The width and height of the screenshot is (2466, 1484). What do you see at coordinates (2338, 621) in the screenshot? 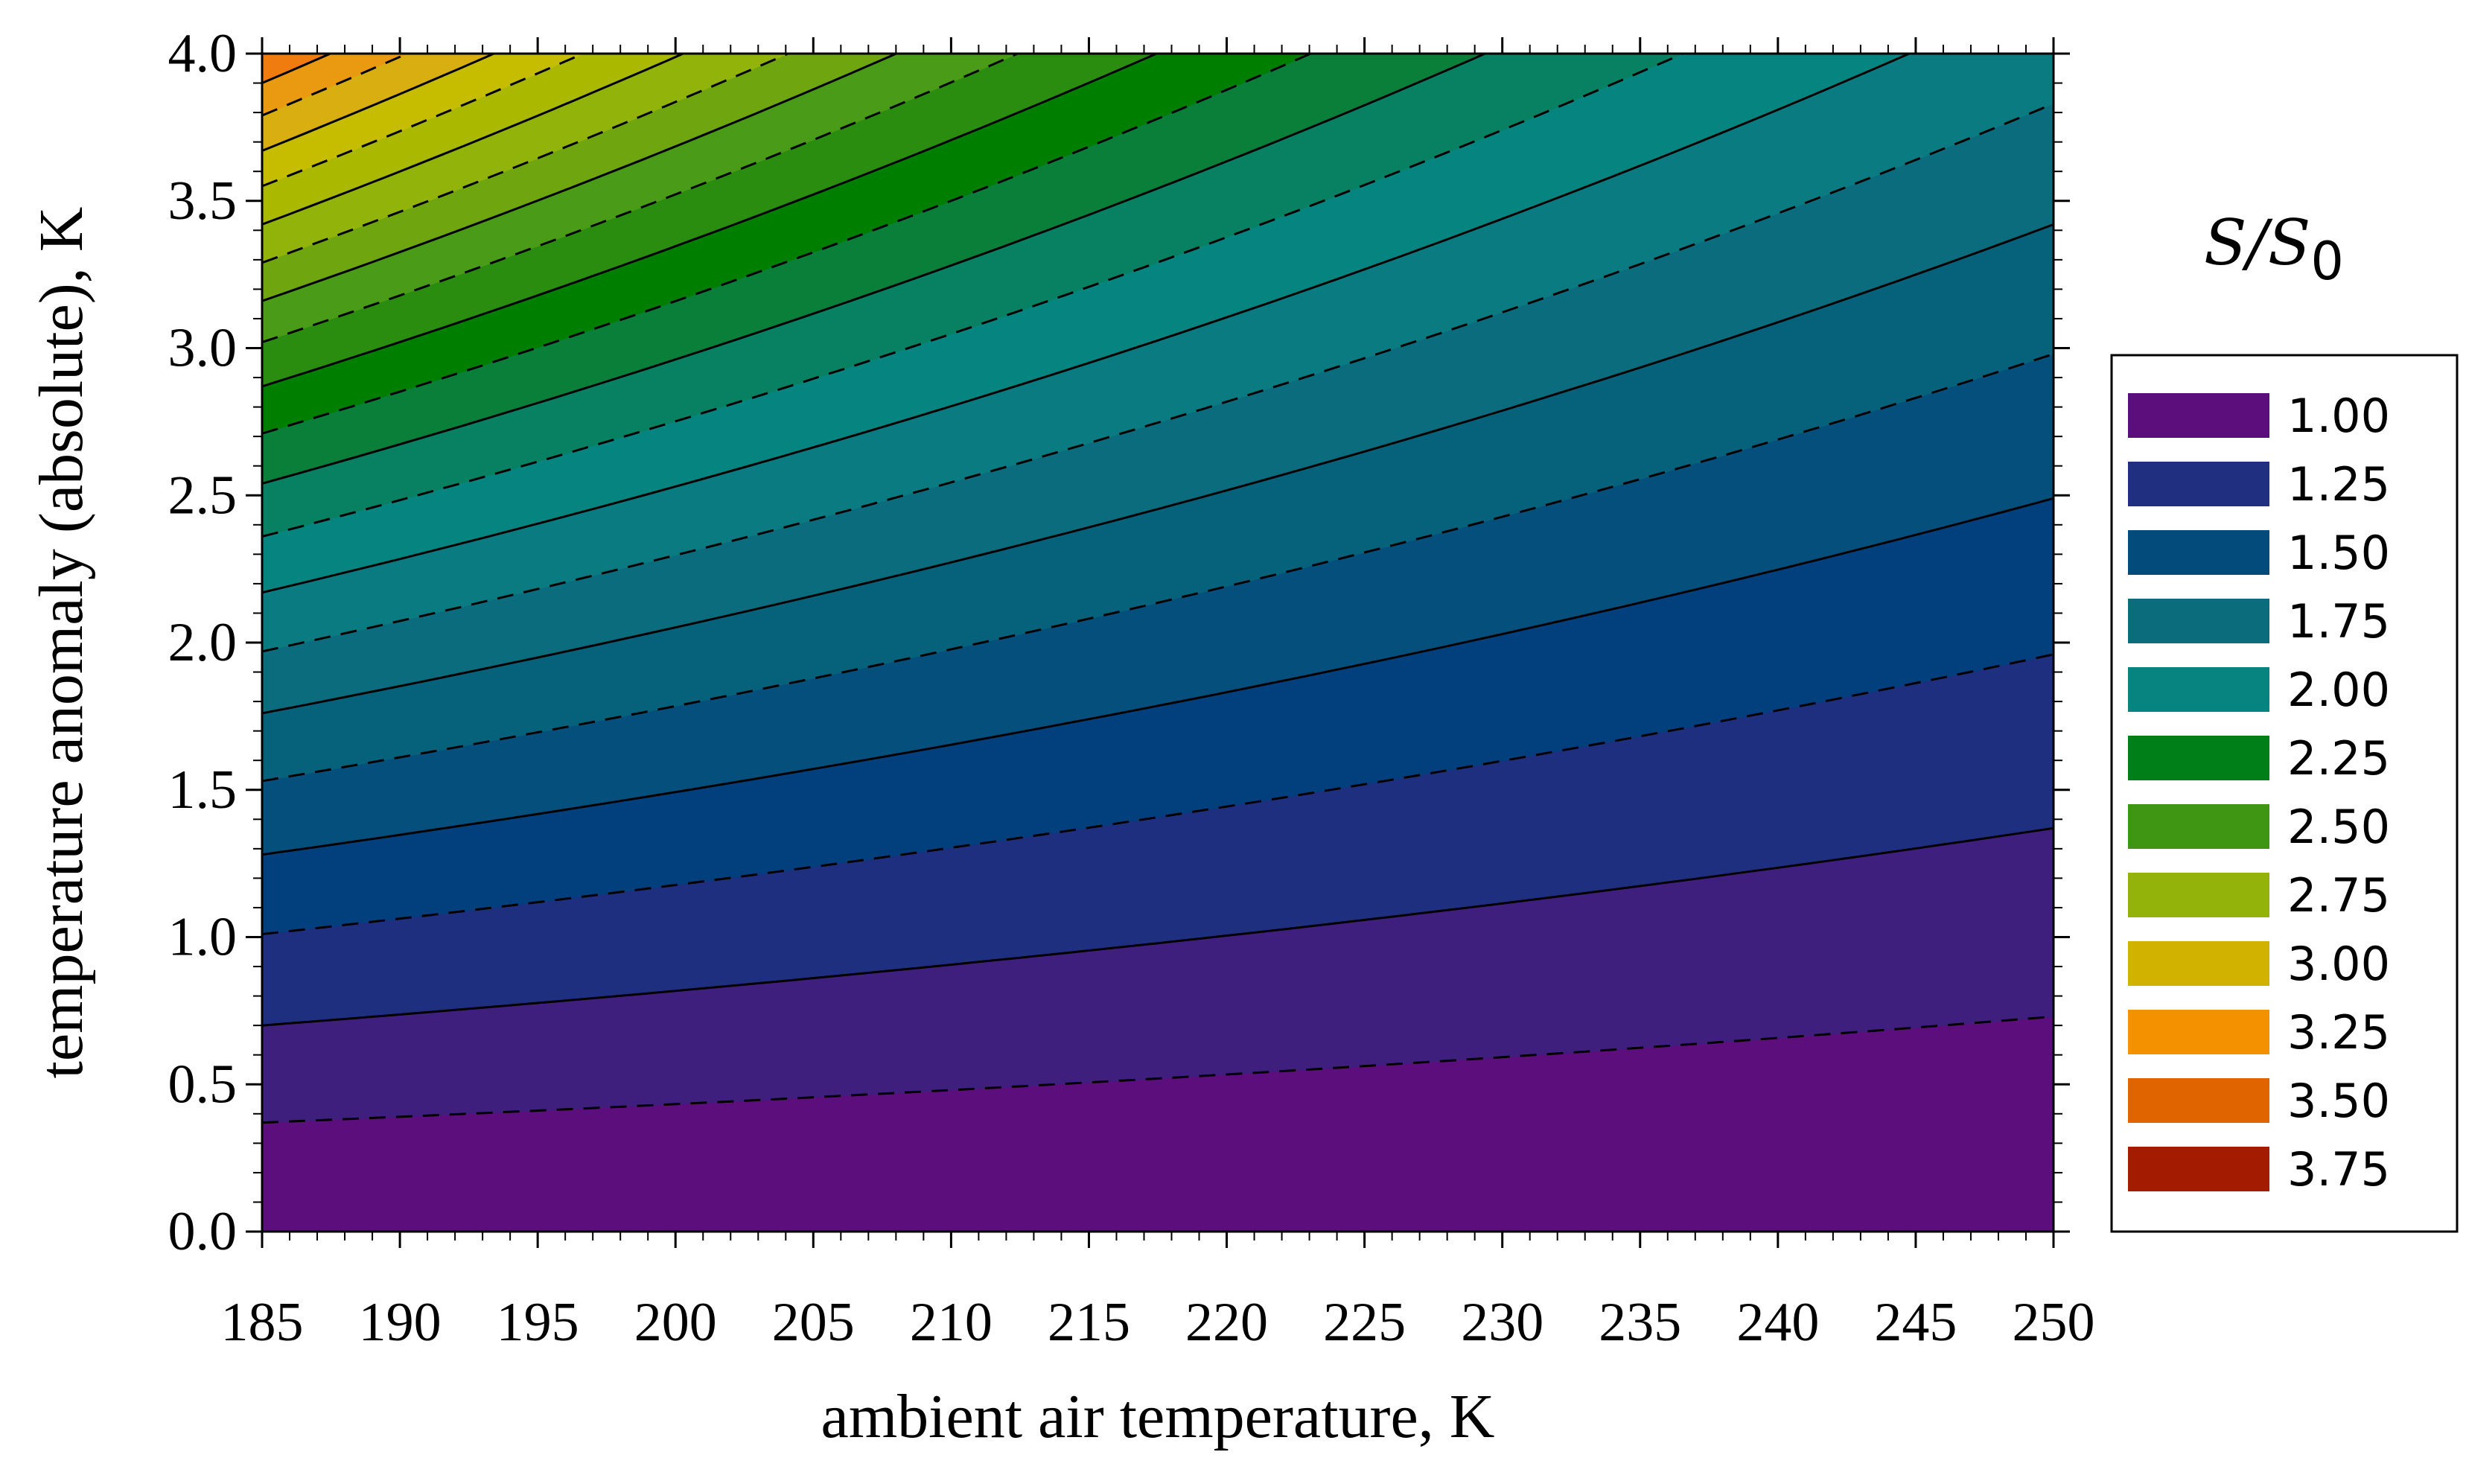
I see `legend-label: 1.75` at bounding box center [2338, 621].